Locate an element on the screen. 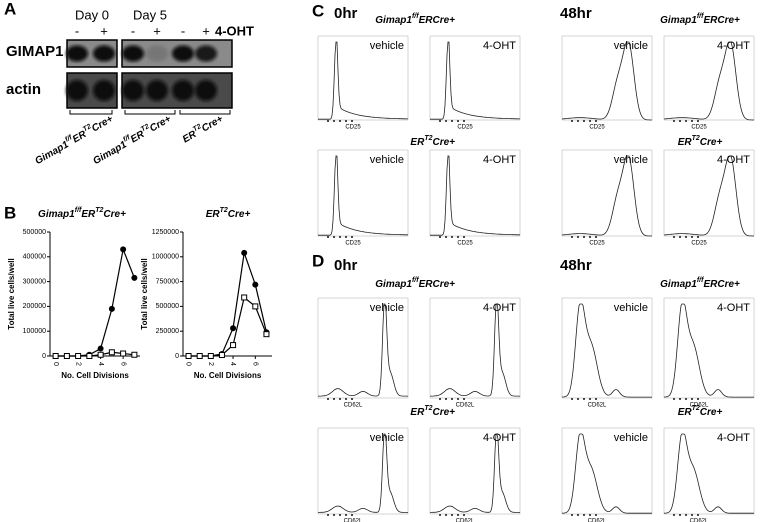  y-tick-label: 0 is located at coordinates (177, 356).